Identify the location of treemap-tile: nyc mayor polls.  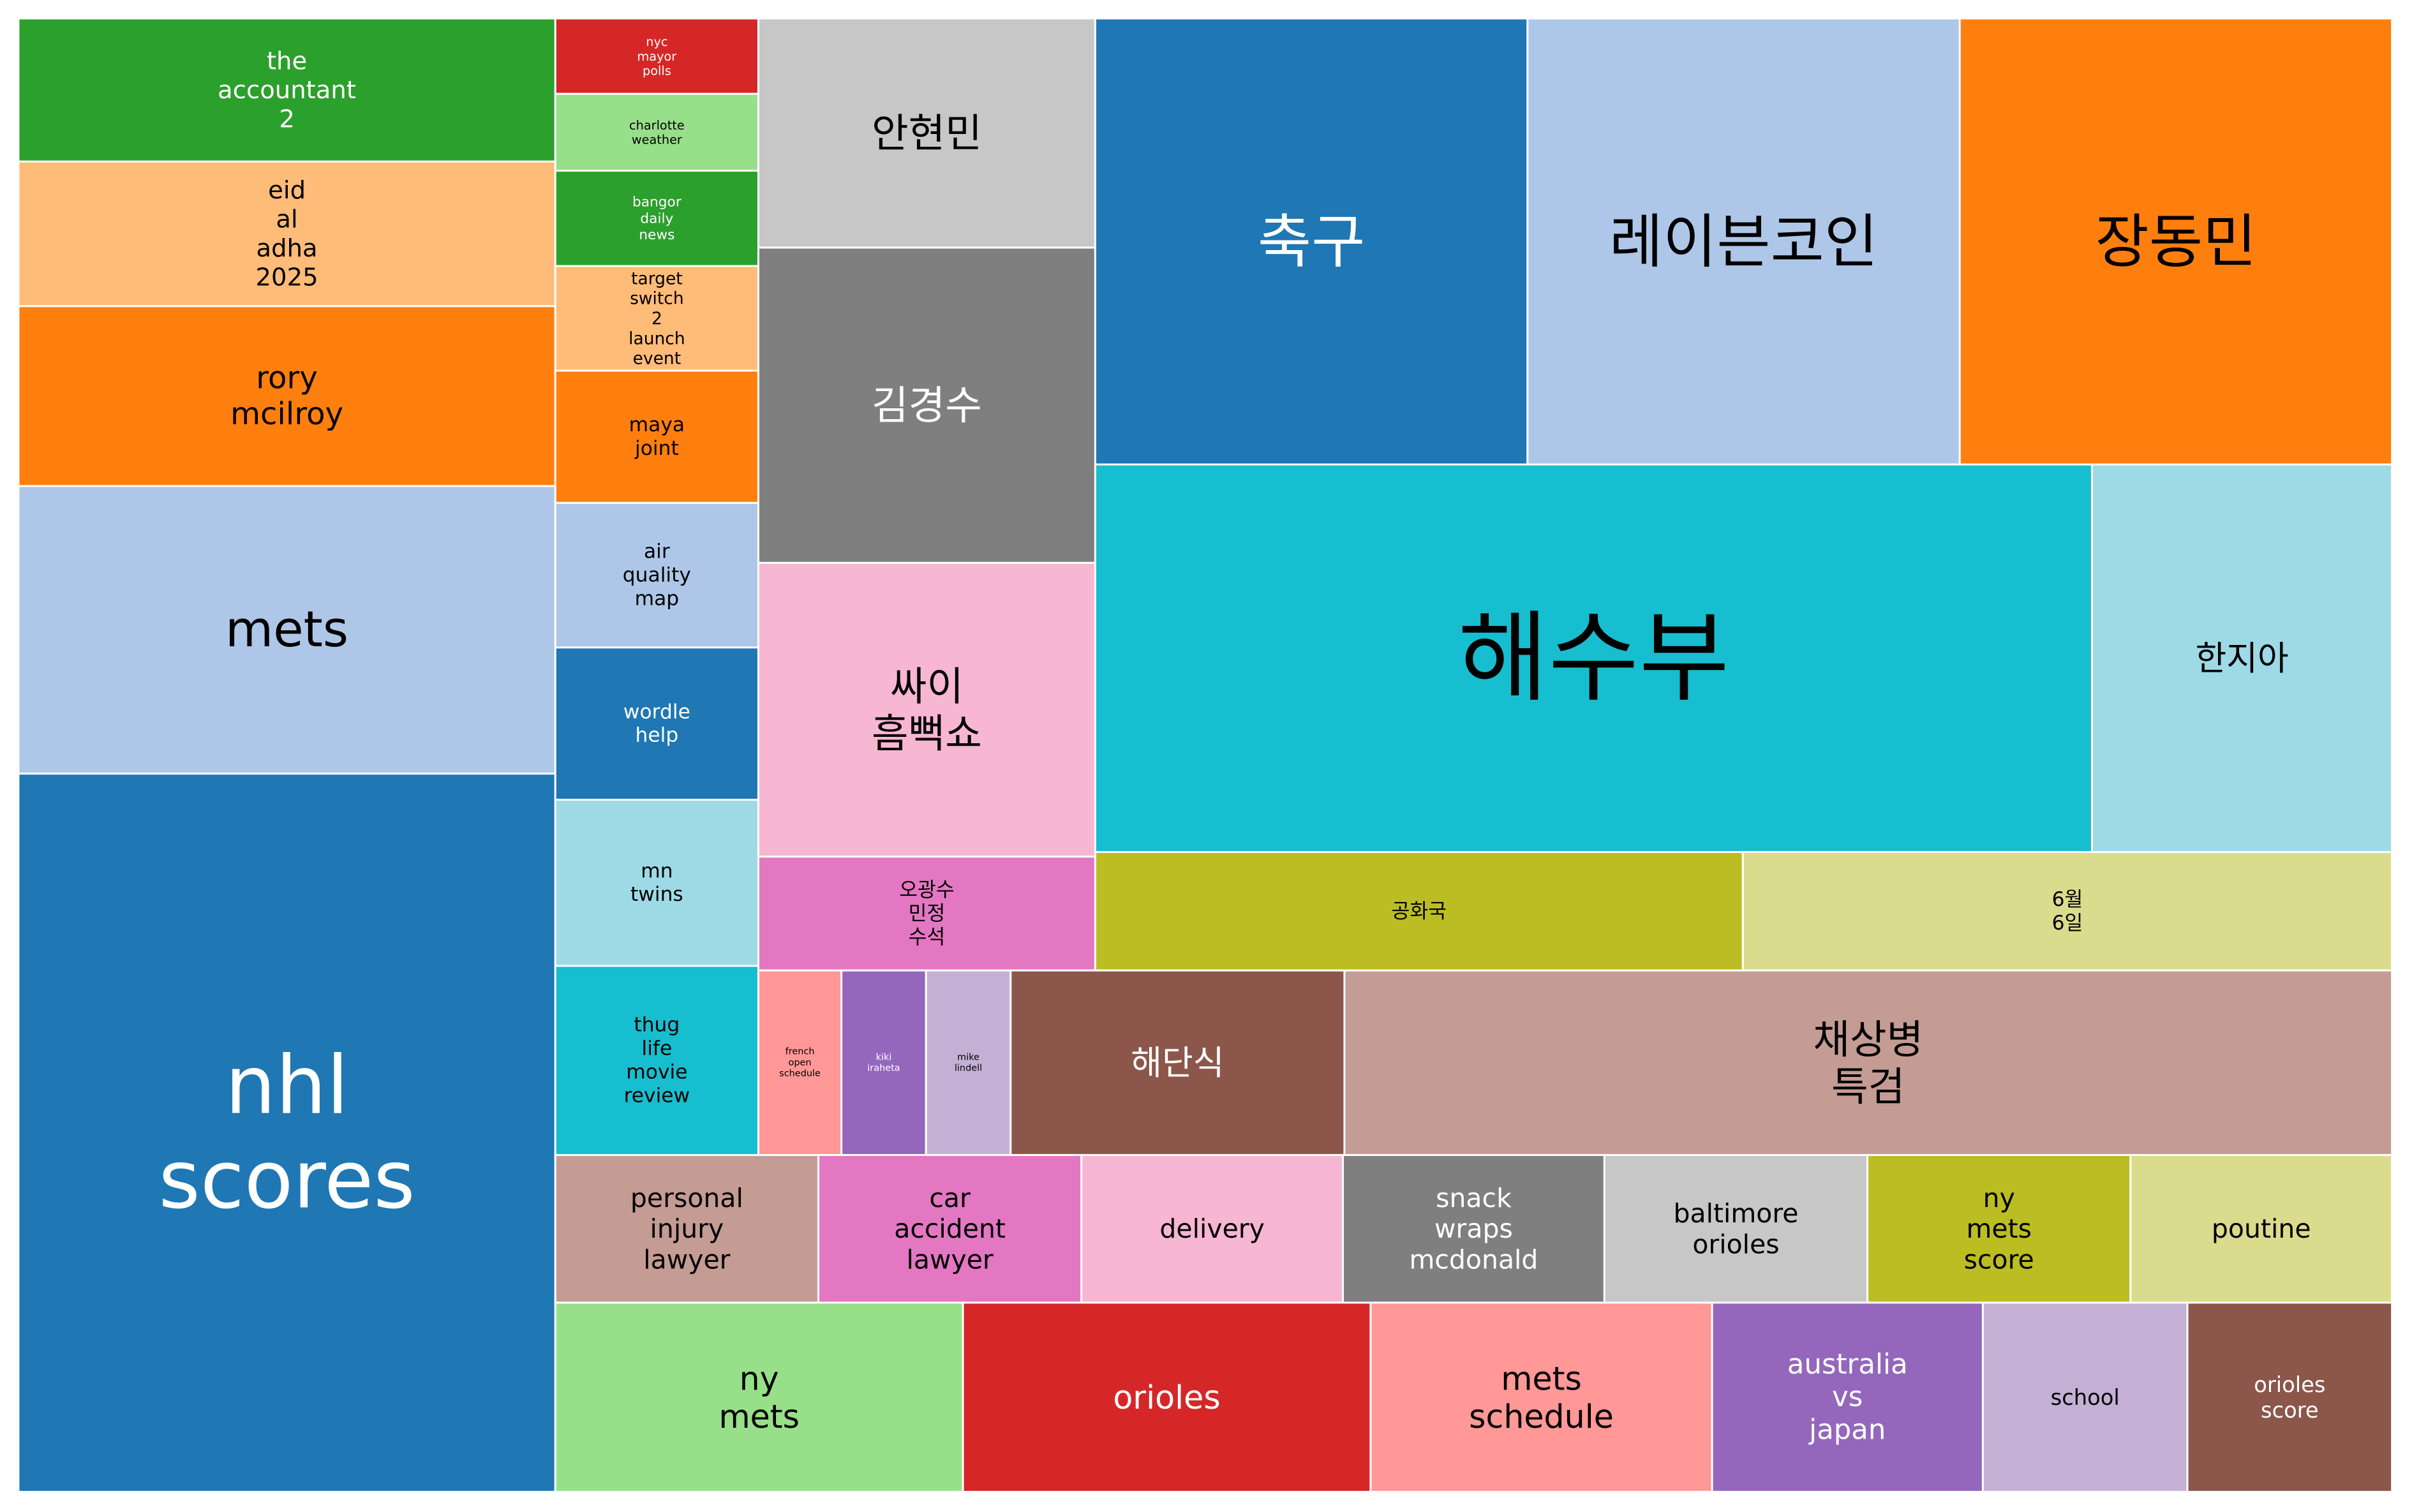
(656, 56).